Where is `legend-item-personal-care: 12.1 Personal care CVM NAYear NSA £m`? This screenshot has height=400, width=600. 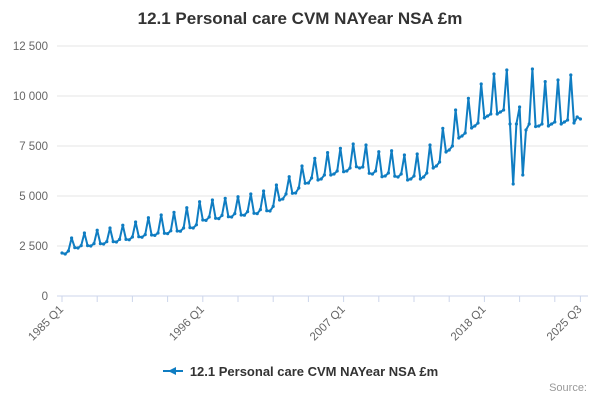
legend-item-personal-care: 12.1 Personal care CVM NAYear NSA £m is located at coordinates (300, 371).